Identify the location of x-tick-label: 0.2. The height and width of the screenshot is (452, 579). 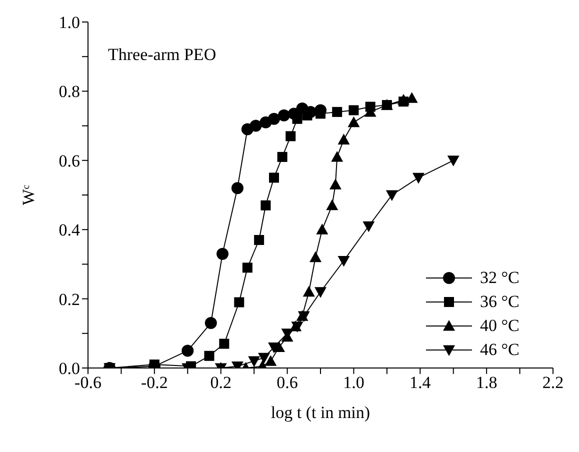
(221, 382).